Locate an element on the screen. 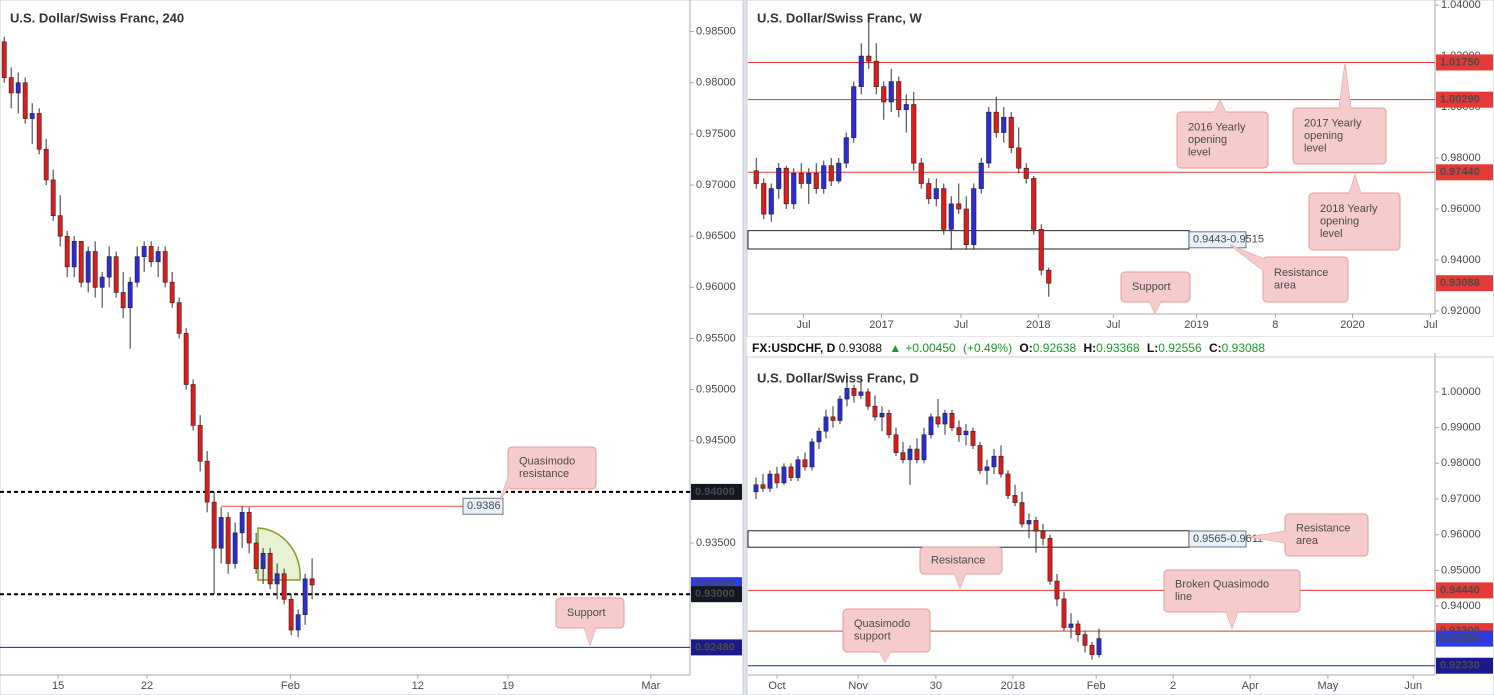 This screenshot has height=695, width=1494. zone-tag: 0.9565-0.9611 is located at coordinates (1228, 539).